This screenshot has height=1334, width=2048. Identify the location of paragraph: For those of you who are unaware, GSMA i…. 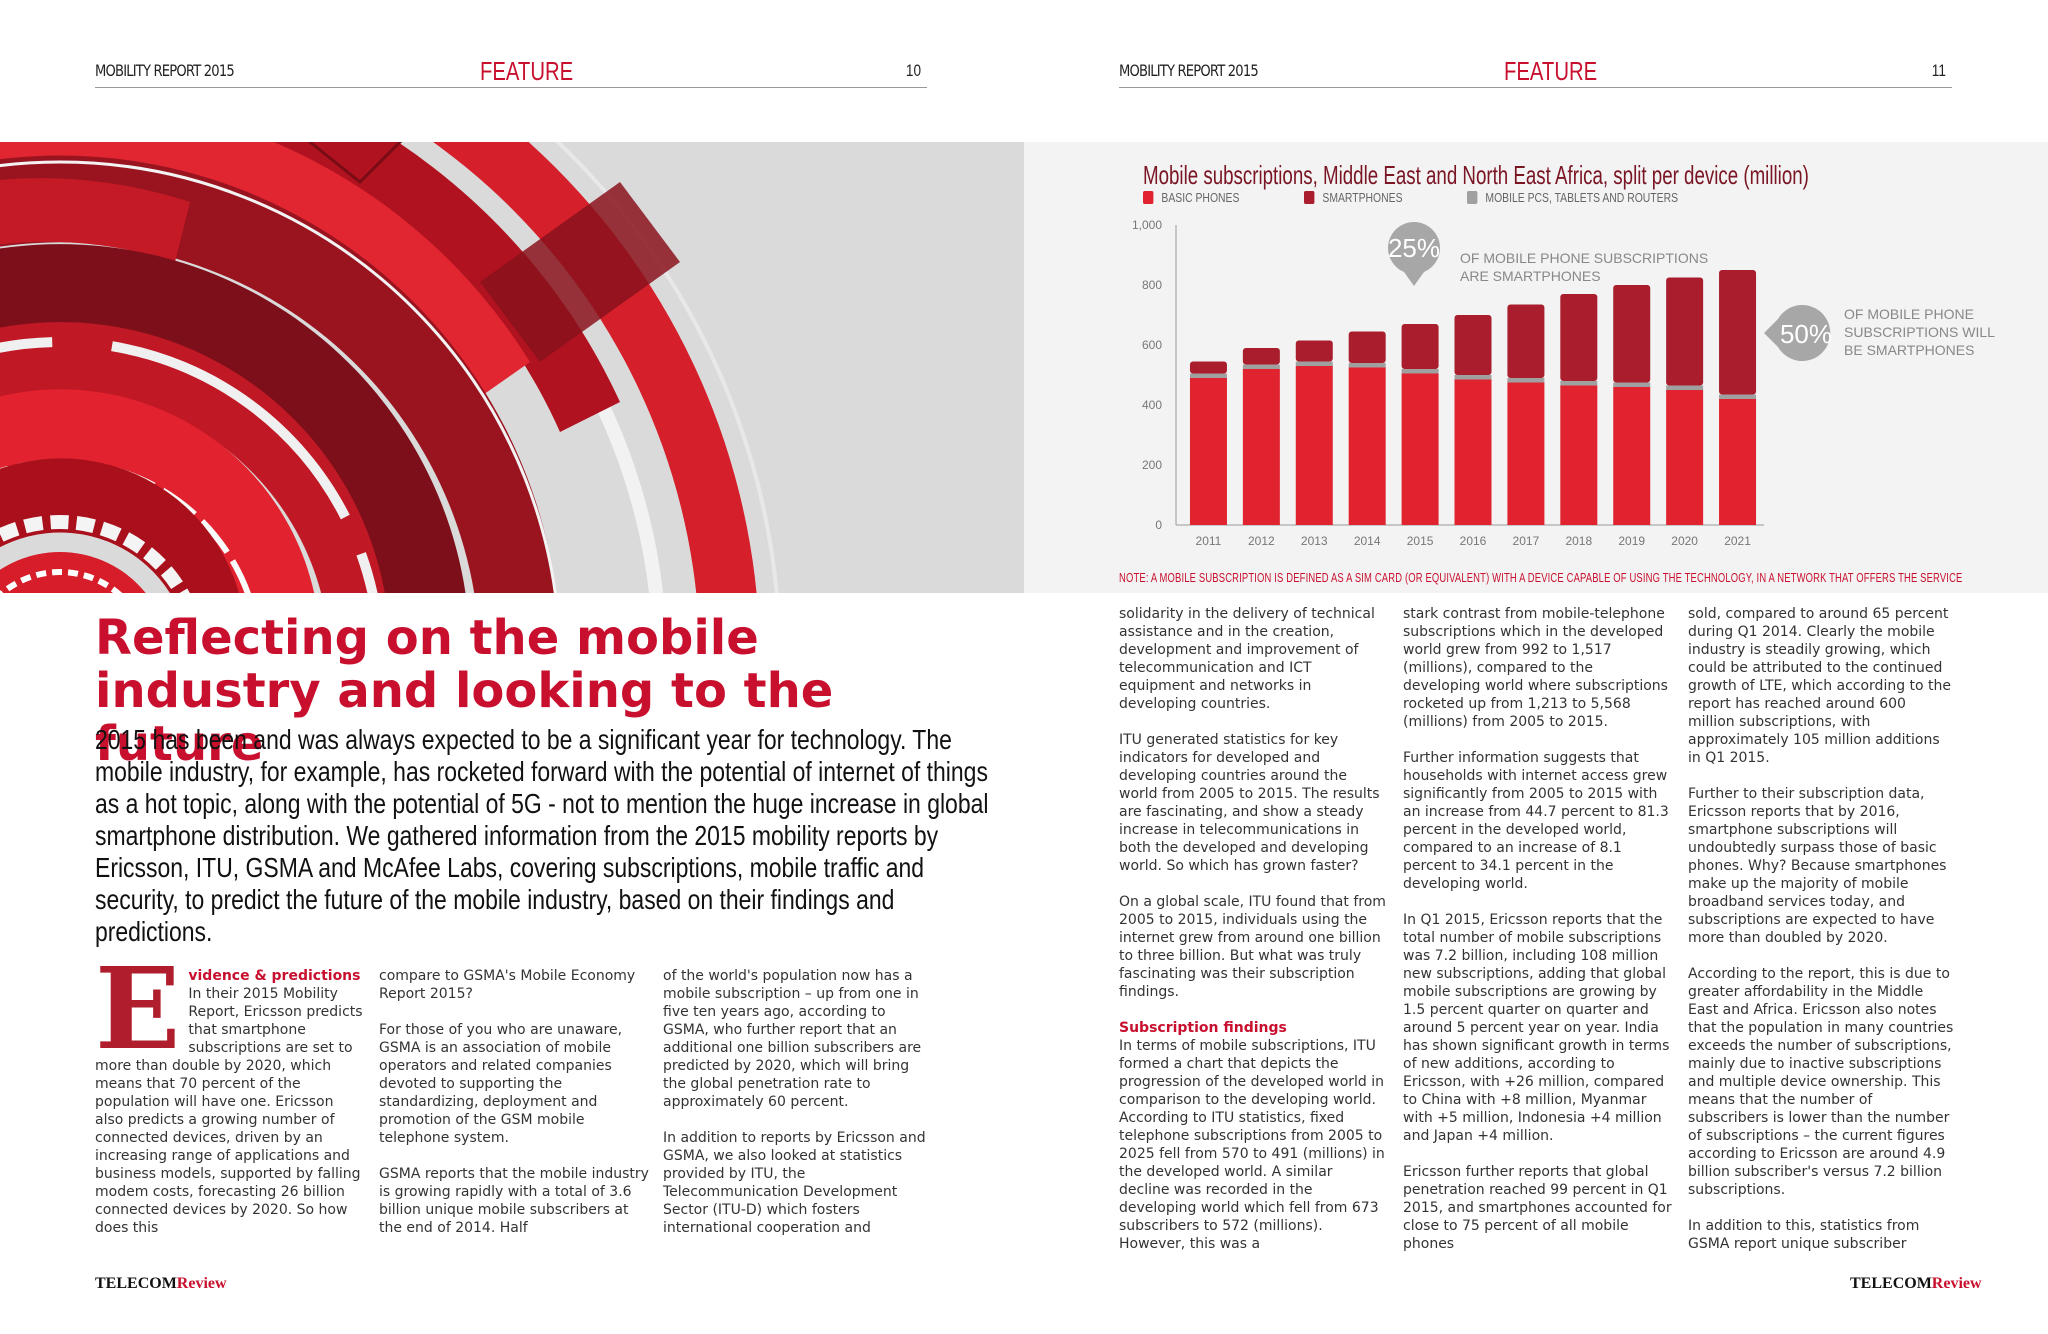
(501, 1084).